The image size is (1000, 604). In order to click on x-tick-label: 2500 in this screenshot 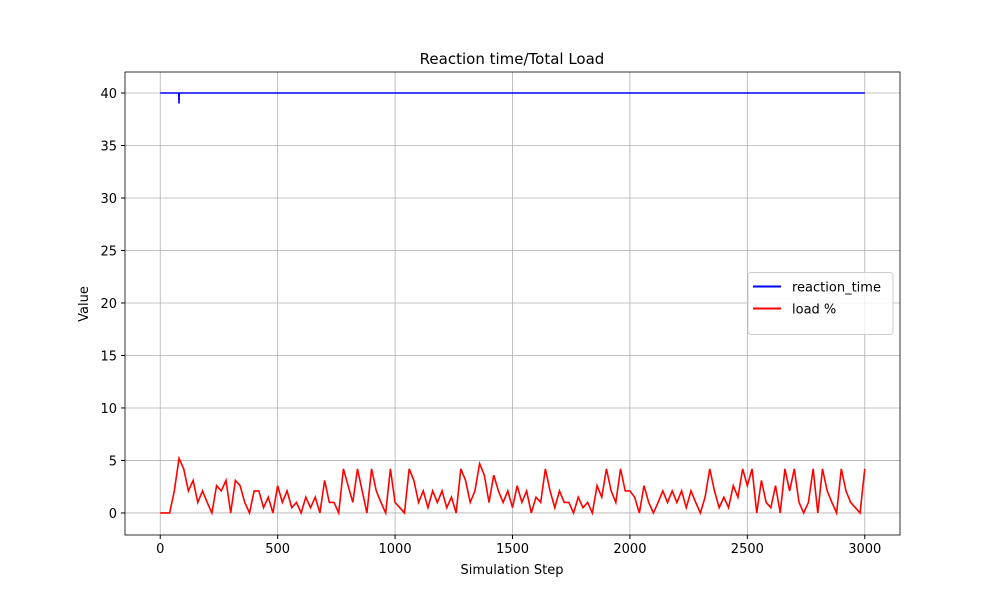, I will do `click(747, 549)`.